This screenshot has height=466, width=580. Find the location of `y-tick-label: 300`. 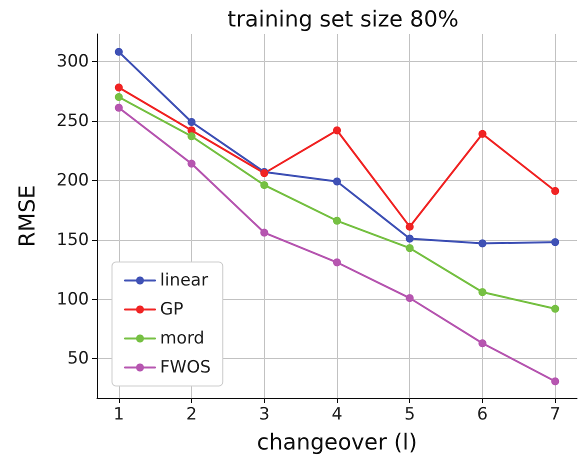

y-tick-label: 300 is located at coordinates (72, 61).